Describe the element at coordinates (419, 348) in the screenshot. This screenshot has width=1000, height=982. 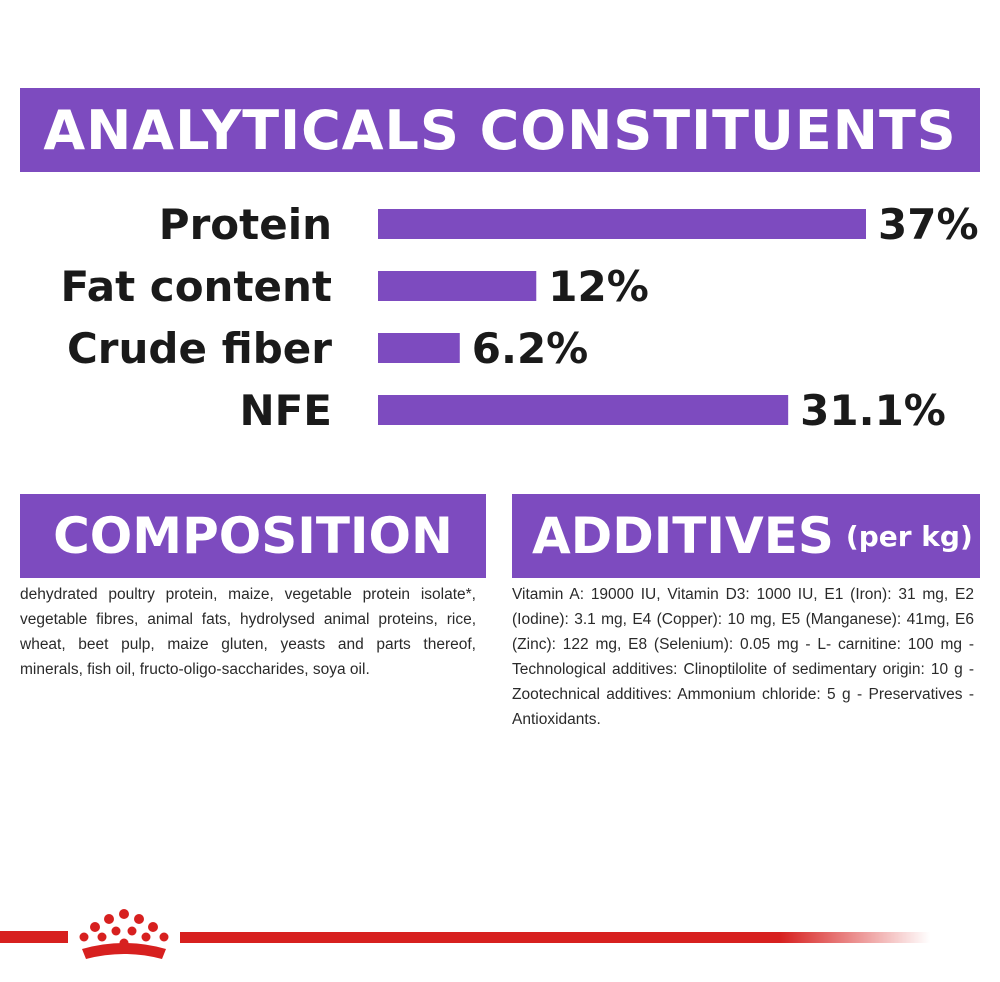
I see `bar-crude-fiber` at that location.